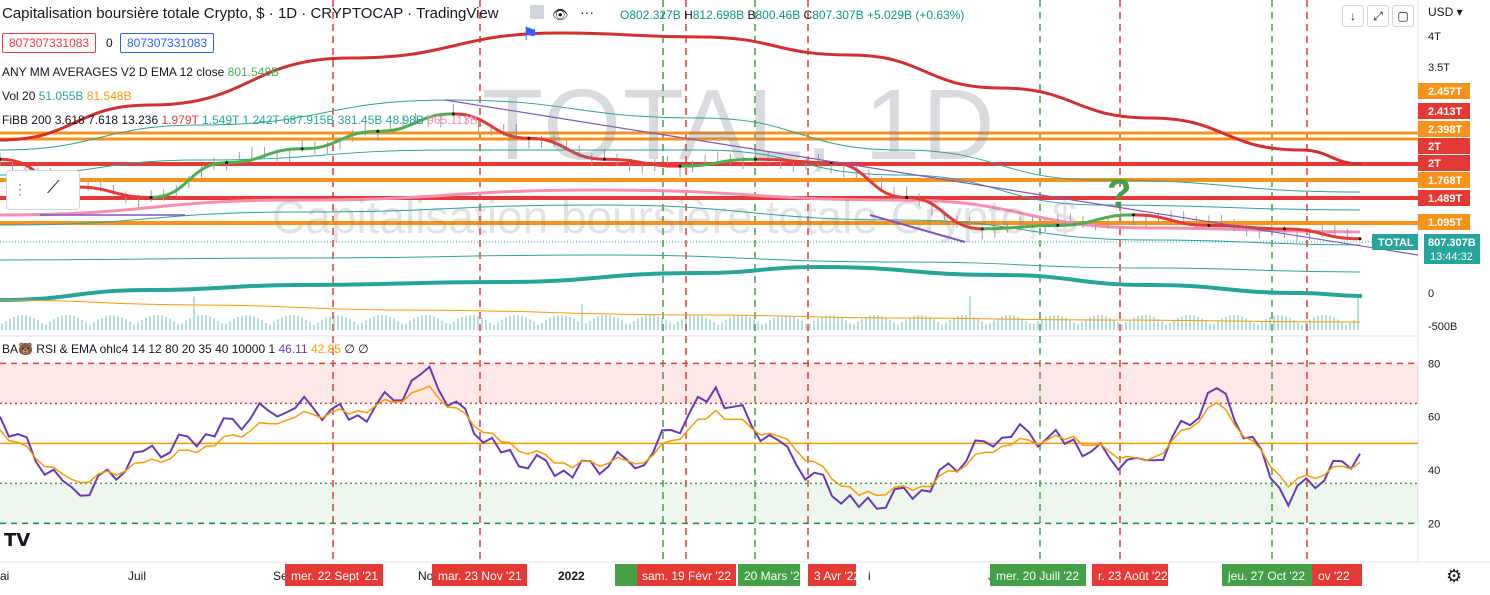 The width and height of the screenshot is (1490, 595). What do you see at coordinates (537, 12) in the screenshot?
I see `hide-icon` at bounding box center [537, 12].